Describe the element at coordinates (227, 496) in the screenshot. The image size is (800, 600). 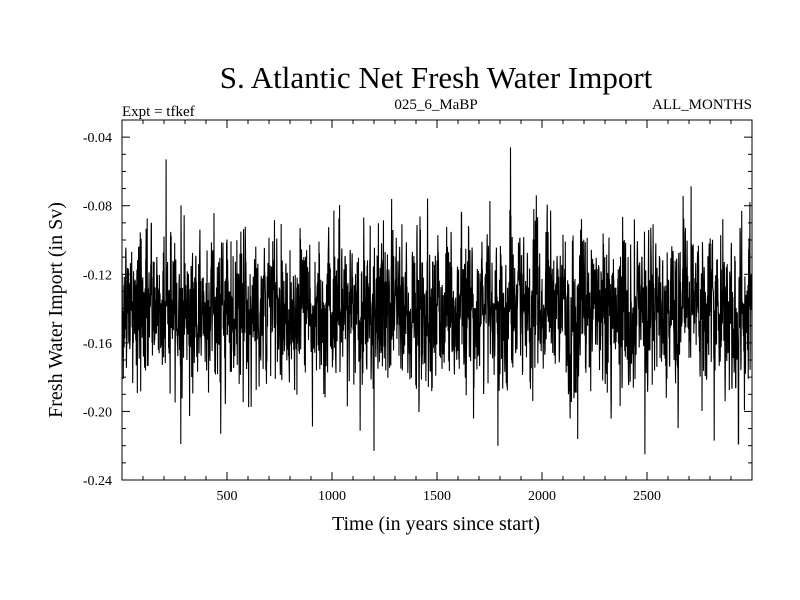
I see `x-tick-label: 500` at that location.